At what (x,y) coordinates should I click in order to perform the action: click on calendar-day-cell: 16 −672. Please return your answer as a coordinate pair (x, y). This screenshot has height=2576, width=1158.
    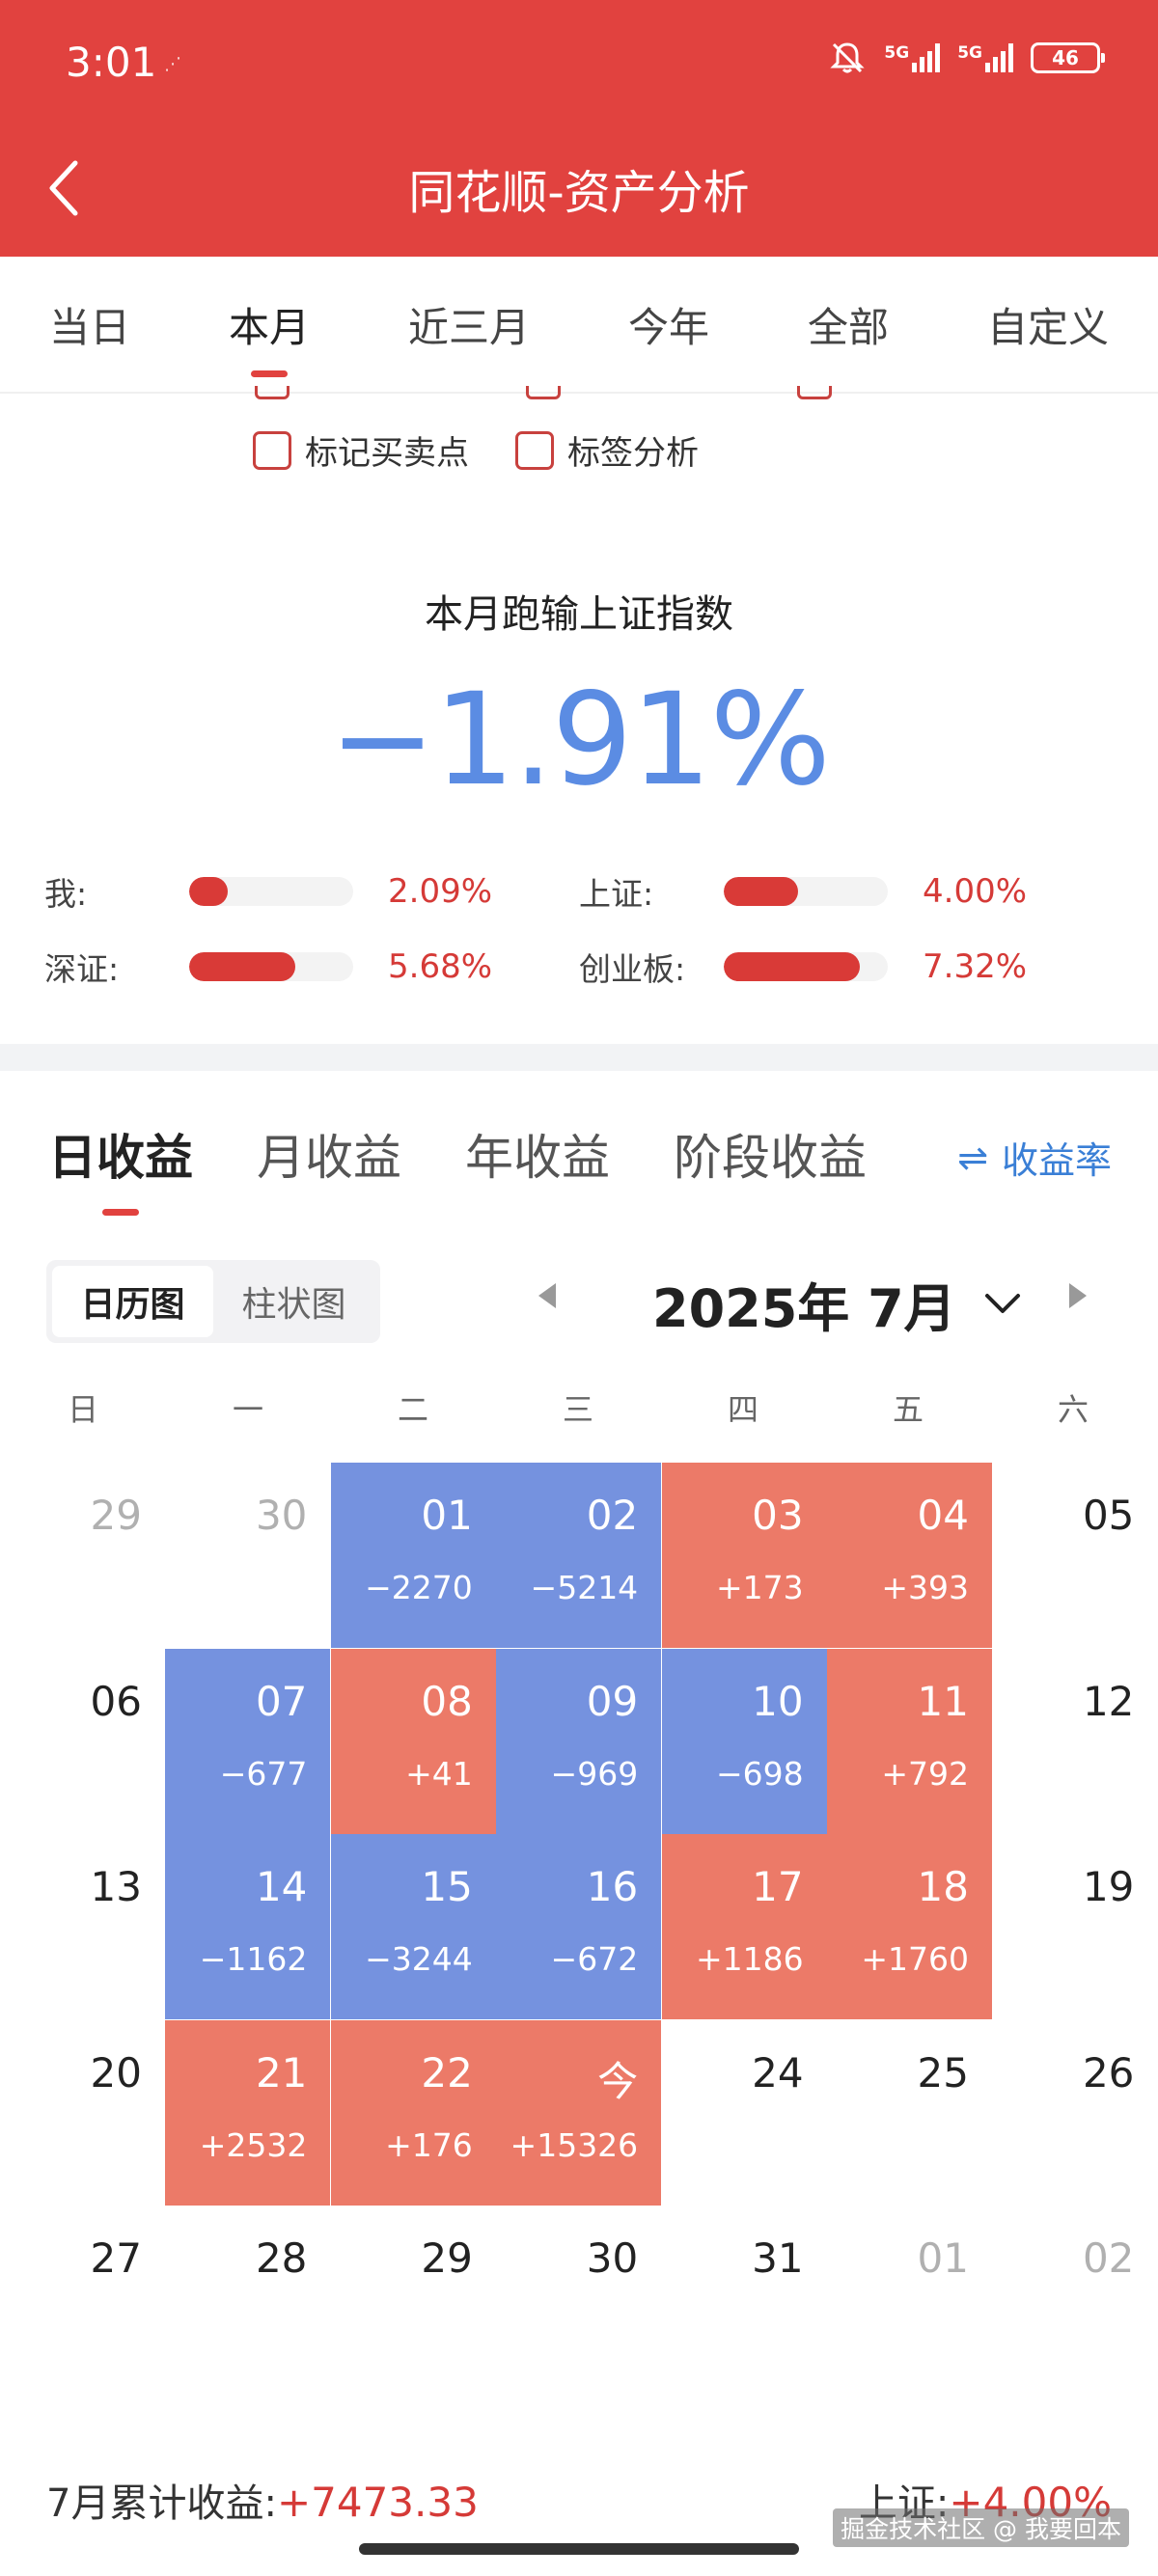
    Looking at the image, I should click on (579, 1927).